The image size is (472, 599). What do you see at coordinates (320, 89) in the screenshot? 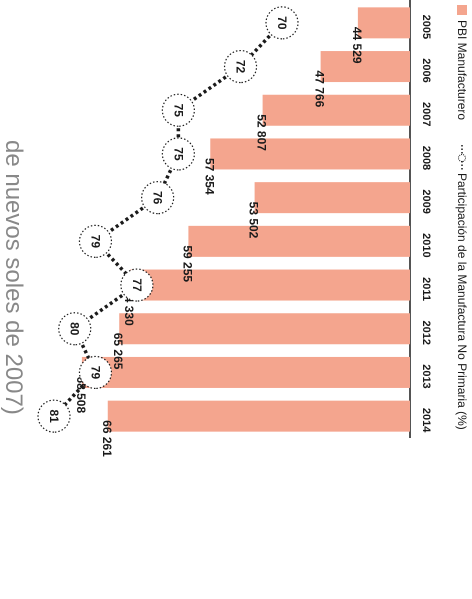
I see `bar-value-label: 47 766` at bounding box center [320, 89].